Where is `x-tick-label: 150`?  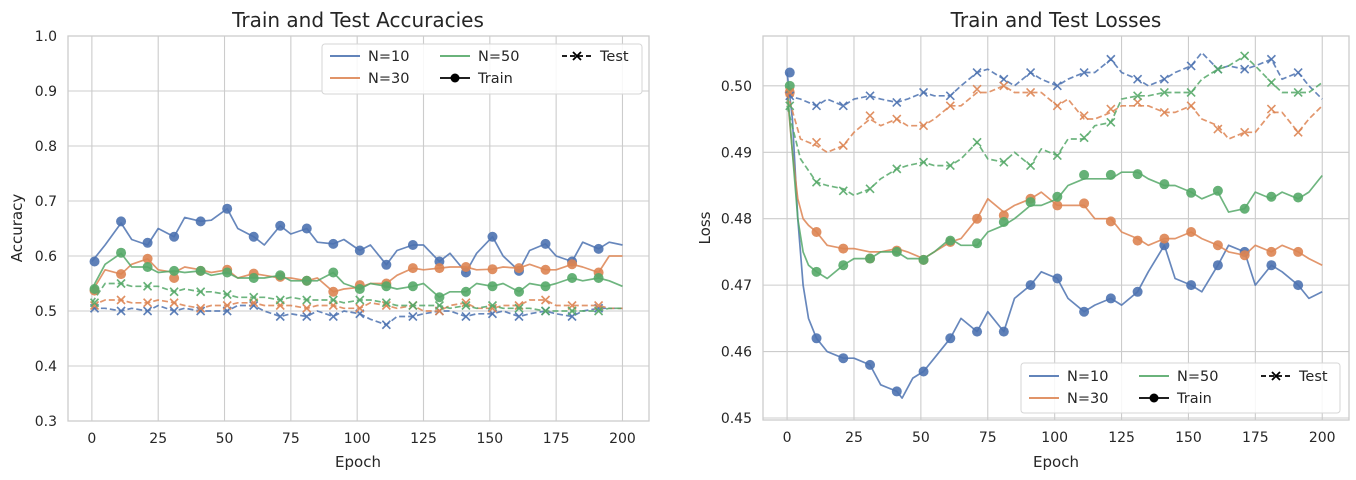 x-tick-label: 150 is located at coordinates (1188, 438).